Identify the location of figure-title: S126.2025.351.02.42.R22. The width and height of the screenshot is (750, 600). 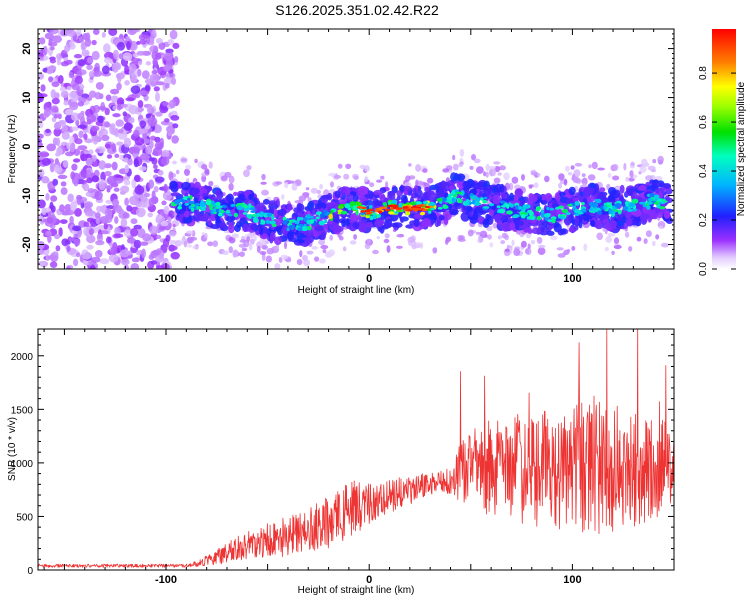
(357, 10).